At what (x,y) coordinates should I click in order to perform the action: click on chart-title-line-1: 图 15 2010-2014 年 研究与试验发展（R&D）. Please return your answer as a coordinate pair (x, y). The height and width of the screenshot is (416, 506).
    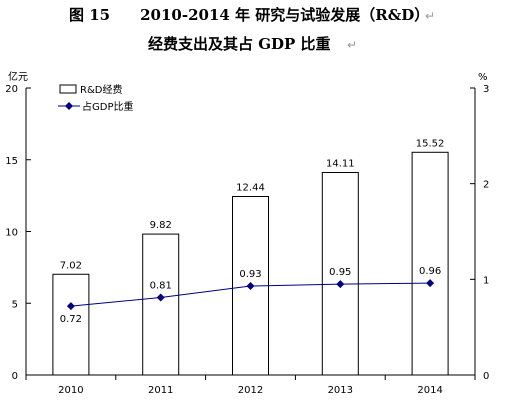
    Looking at the image, I should click on (249, 15).